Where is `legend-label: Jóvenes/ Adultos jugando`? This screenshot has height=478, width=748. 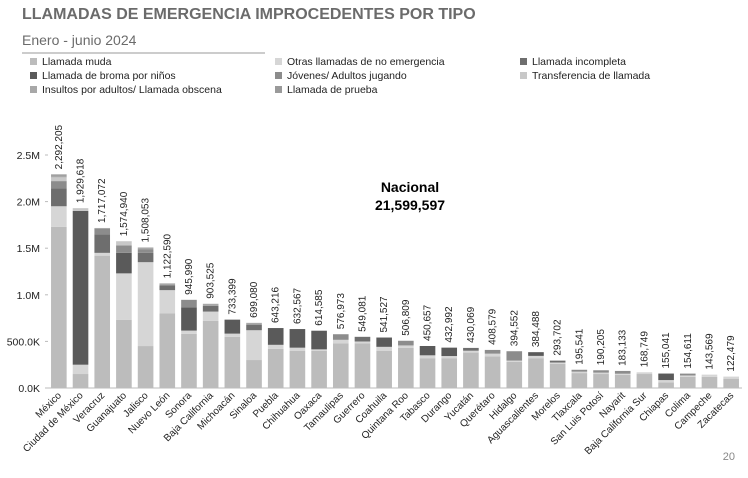
legend-label: Jóvenes/ Adultos jugando is located at coordinates (347, 76).